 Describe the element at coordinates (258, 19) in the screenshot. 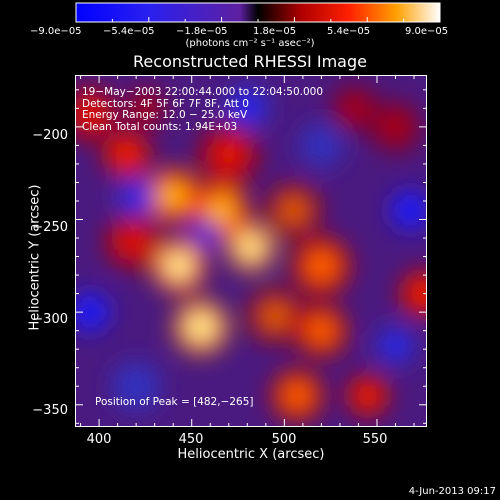

I see `colorbar-ticks` at that location.